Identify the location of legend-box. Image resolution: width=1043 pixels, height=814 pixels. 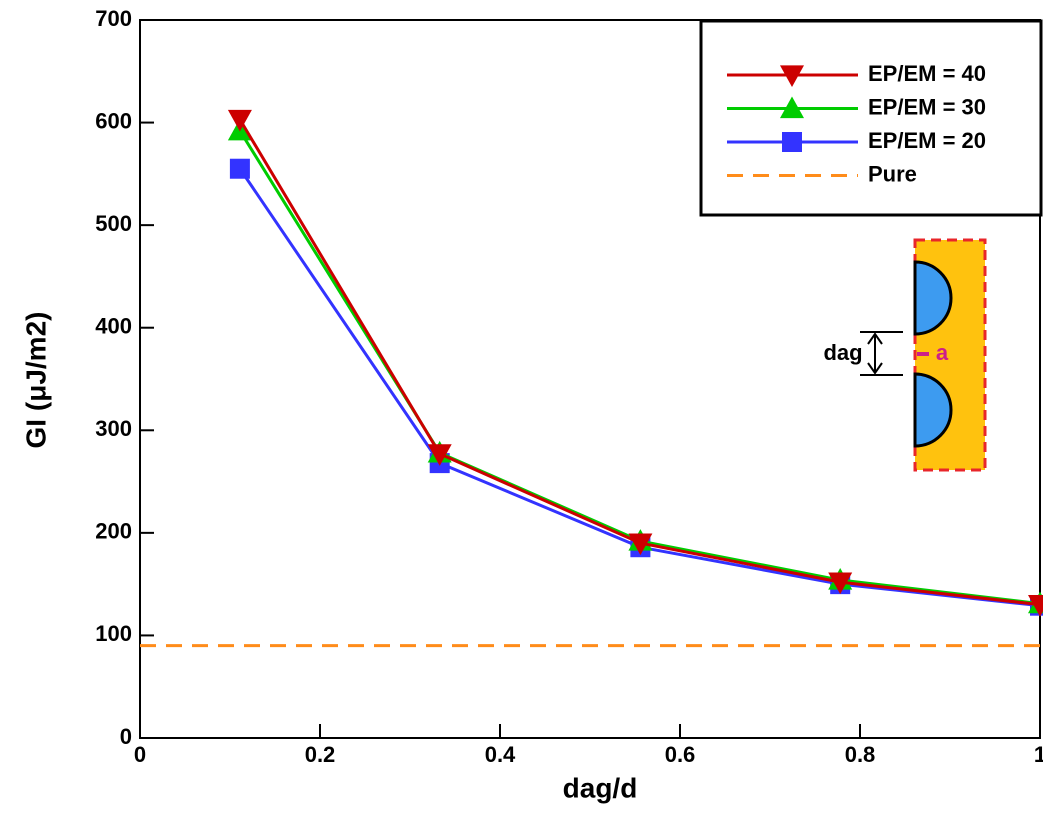
(871, 118).